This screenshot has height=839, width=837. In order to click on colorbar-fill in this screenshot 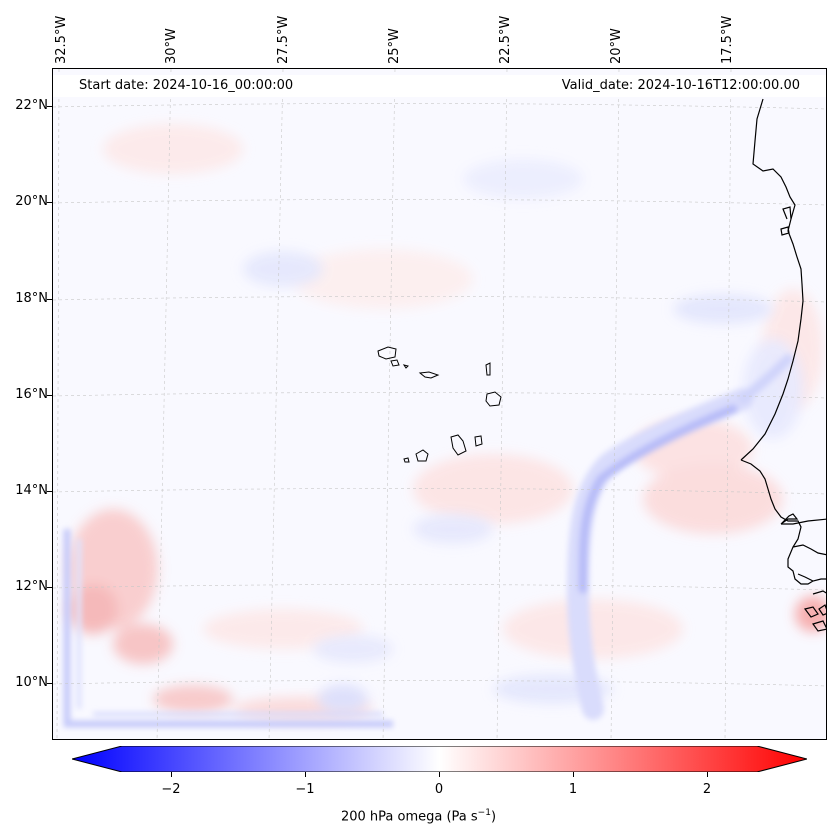, I will do `click(439, 759)`.